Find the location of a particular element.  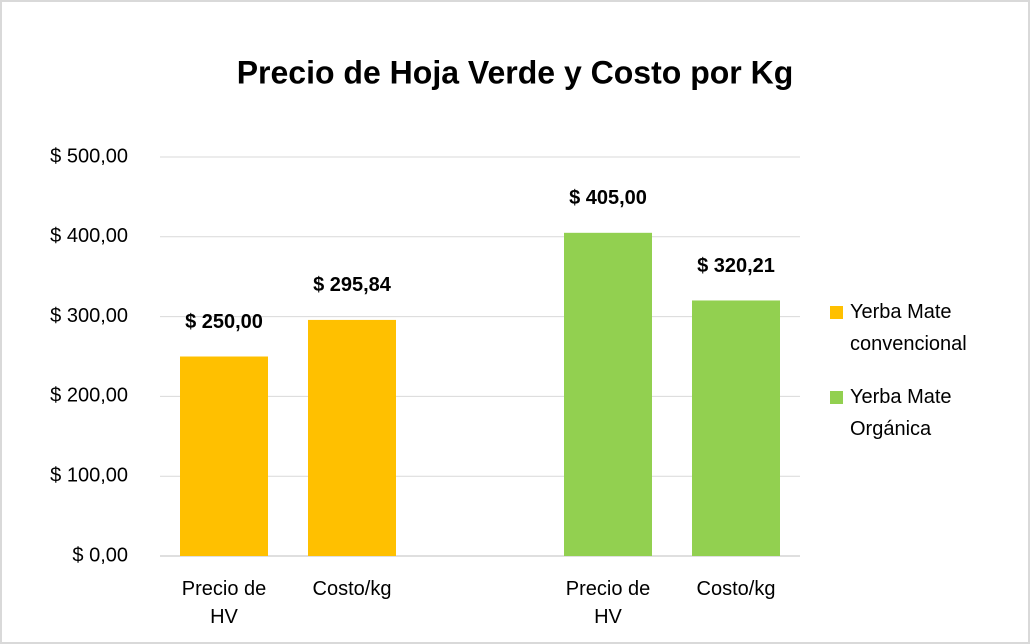

data-label: $ 320,21 is located at coordinates (736, 266).